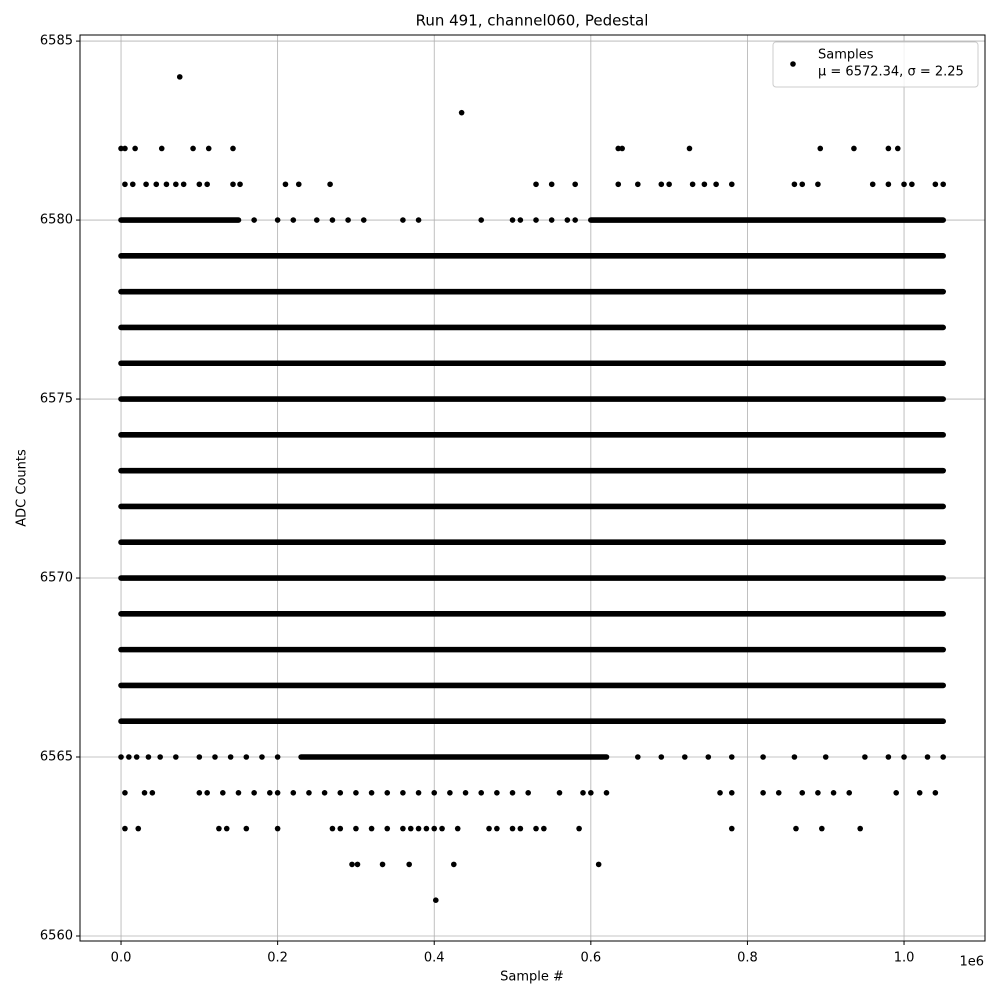 The width and height of the screenshot is (1000, 1004). Describe the element at coordinates (891, 72) in the screenshot. I see `legend-stats: μ = 6572.34, σ = 2.25` at that location.